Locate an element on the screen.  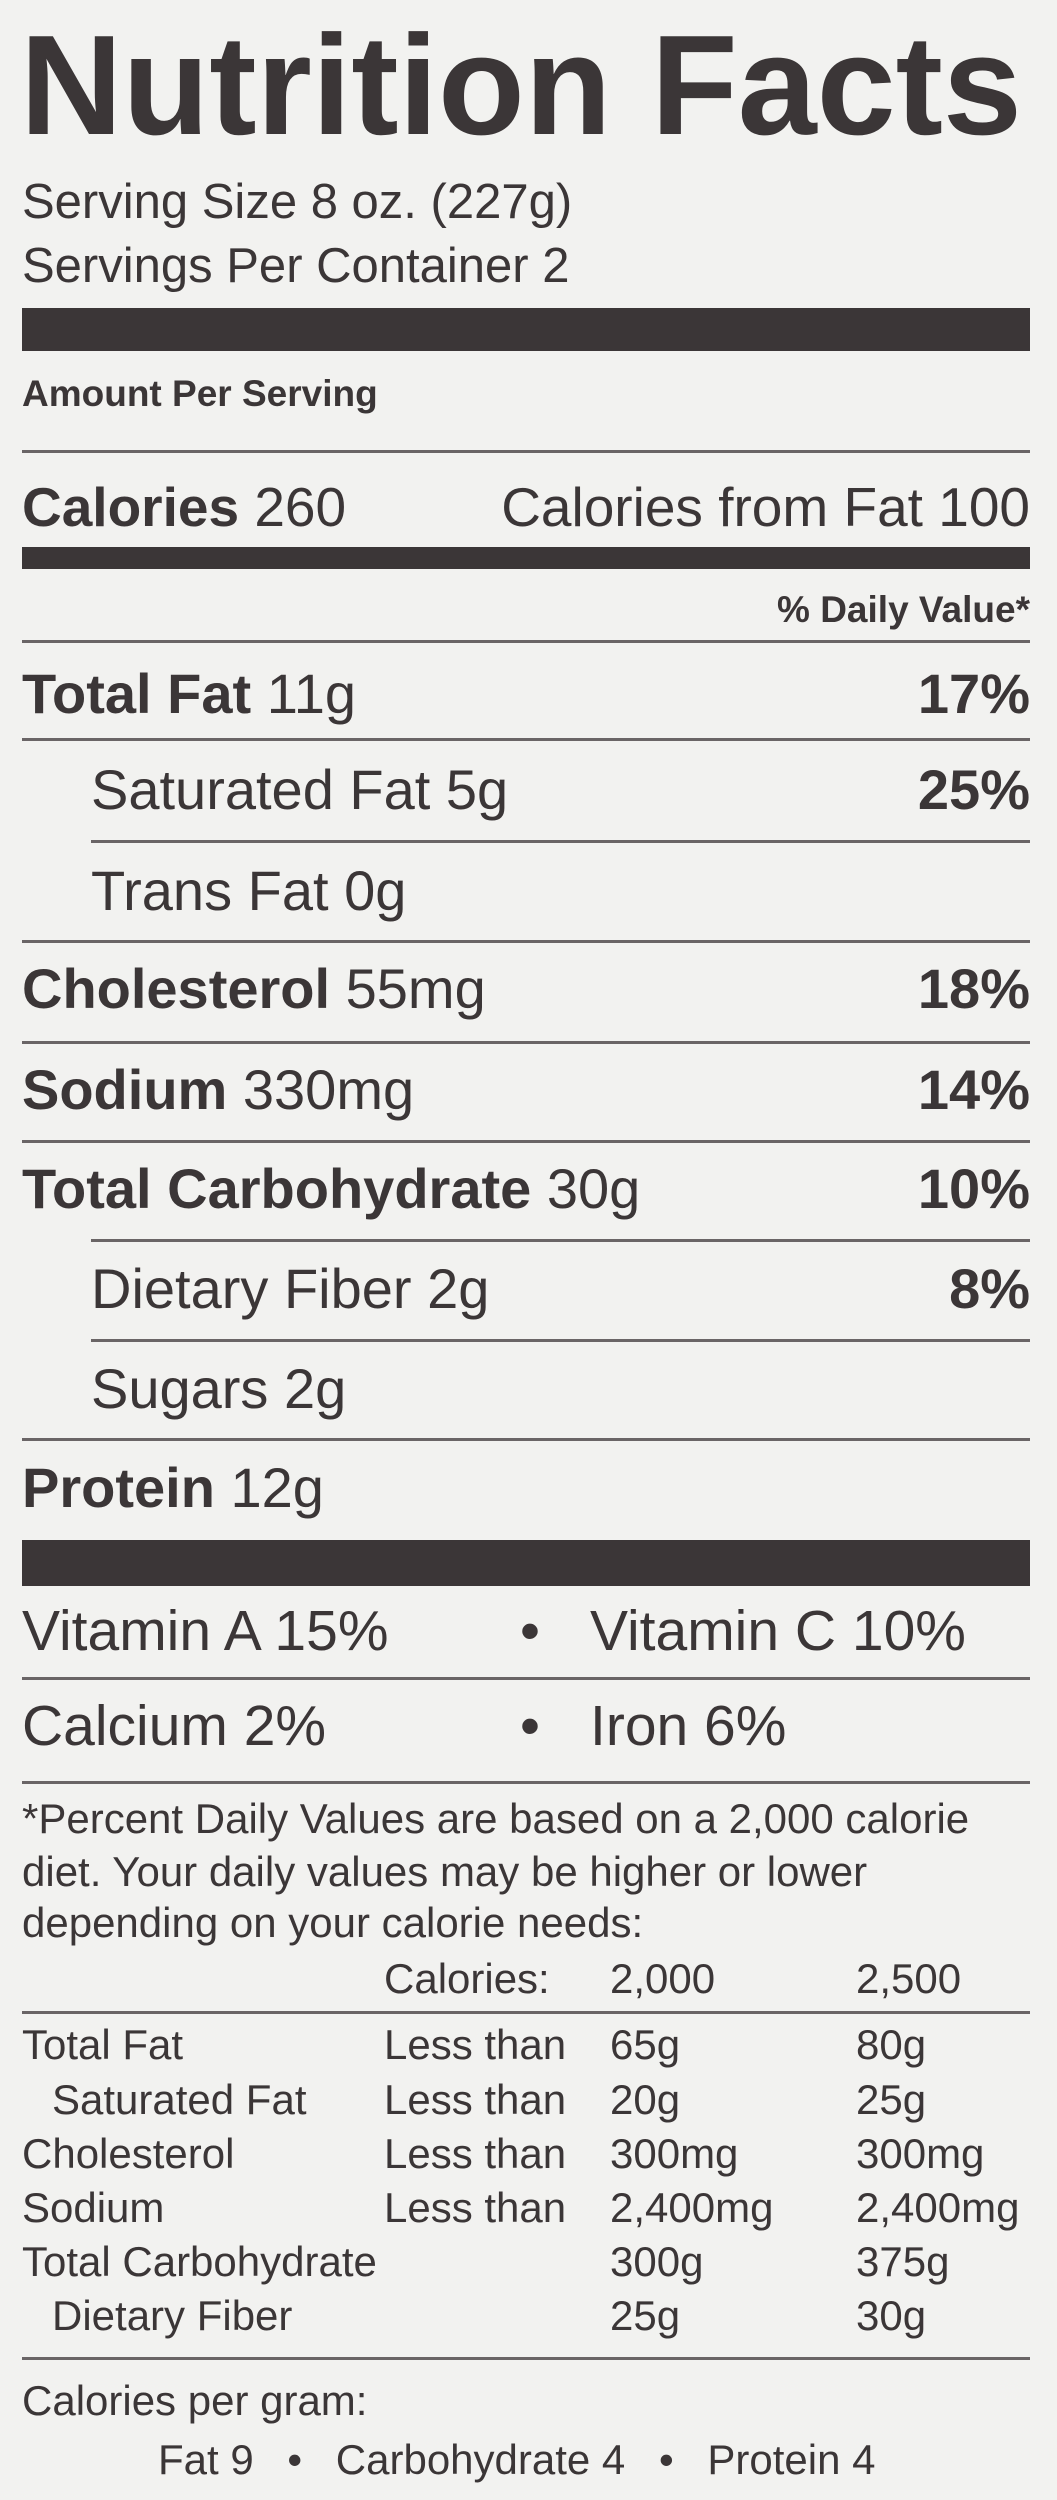
calories-label: Calories is located at coordinates (131, 507).